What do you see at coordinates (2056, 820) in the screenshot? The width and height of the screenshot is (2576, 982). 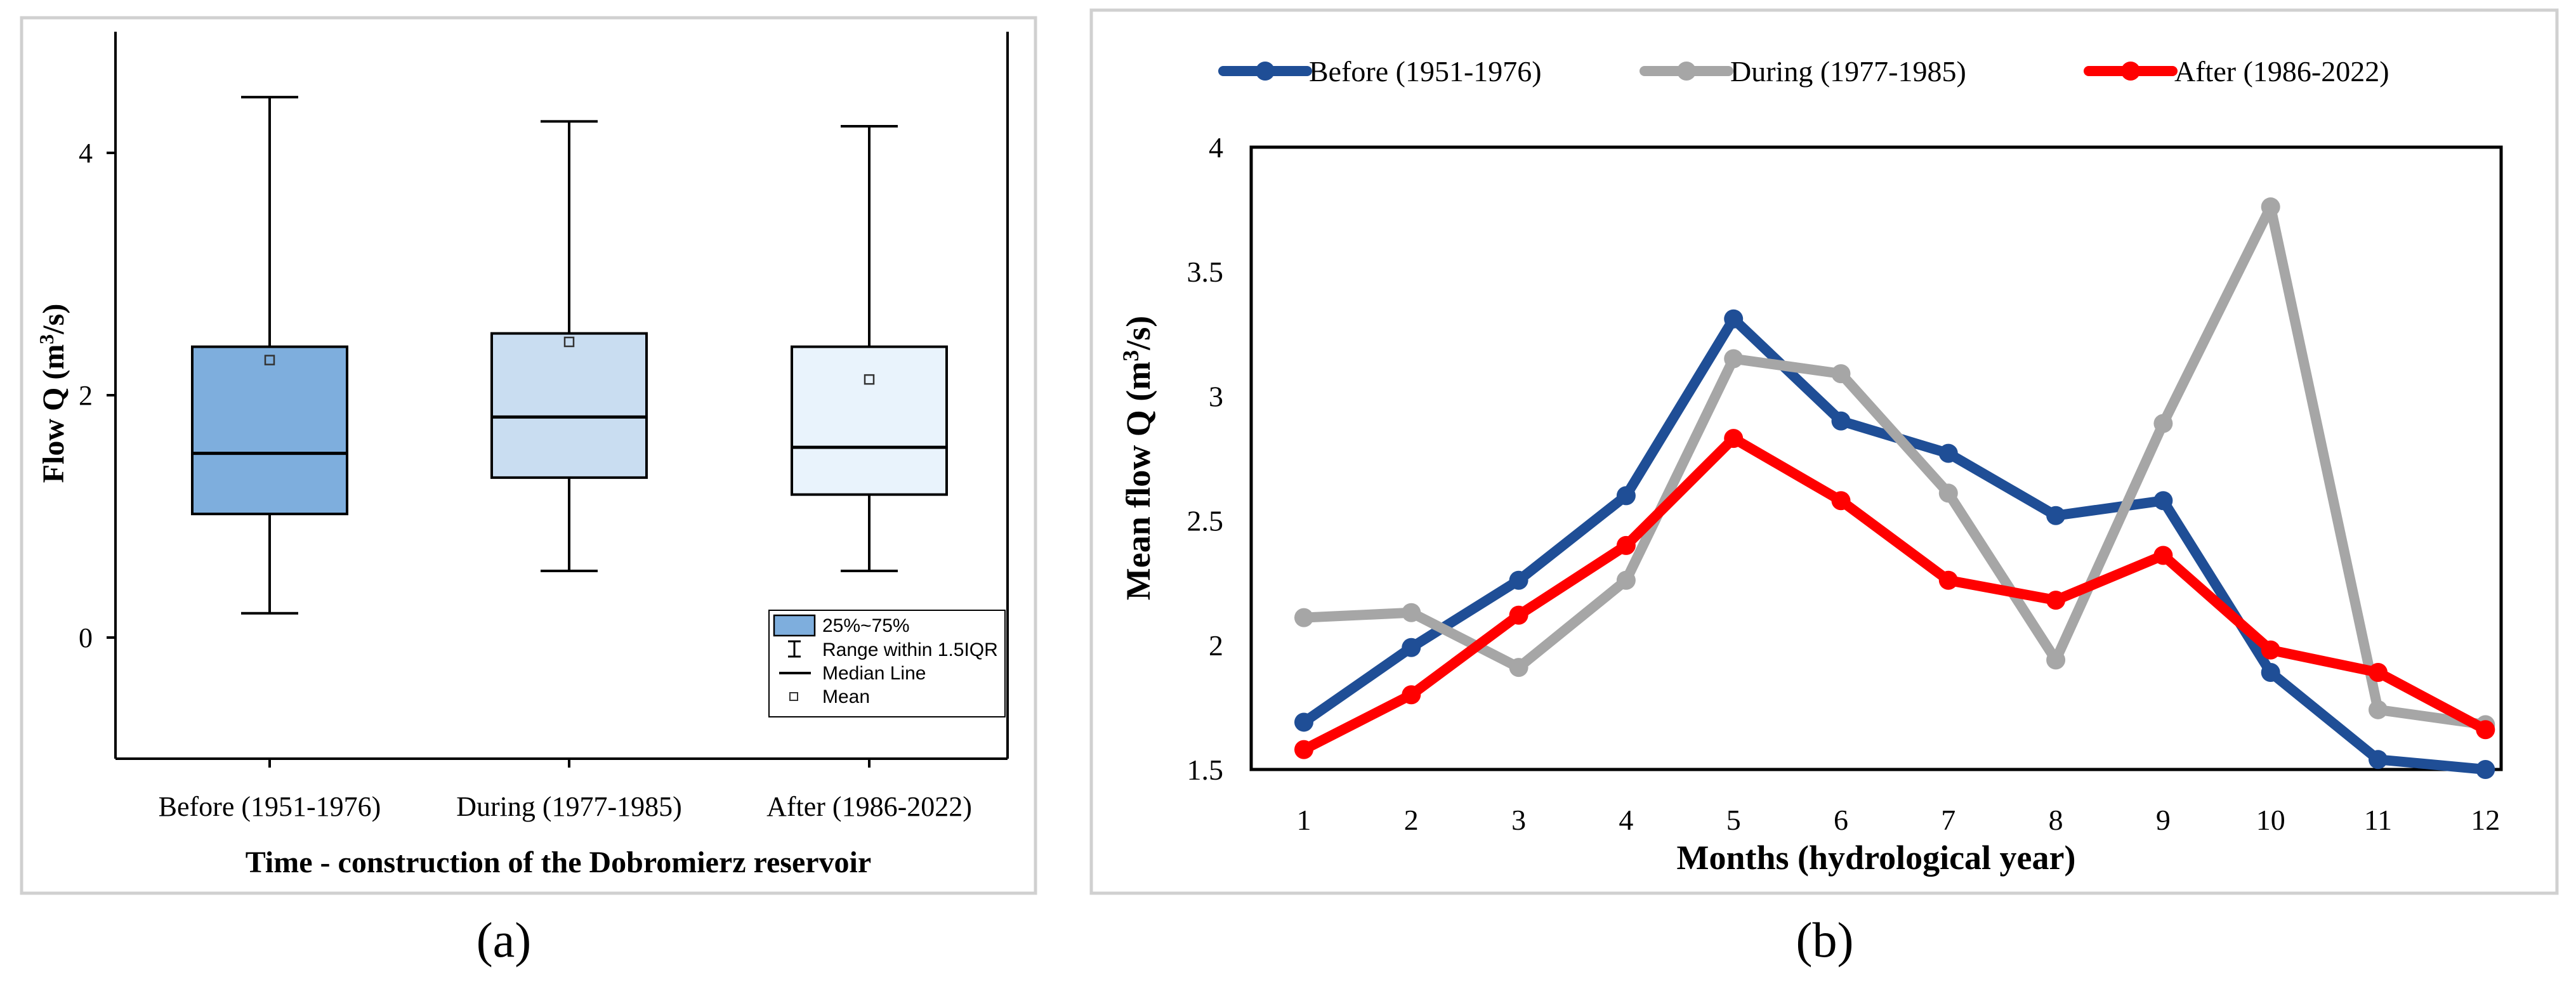 I see `x-tick-label: 8` at bounding box center [2056, 820].